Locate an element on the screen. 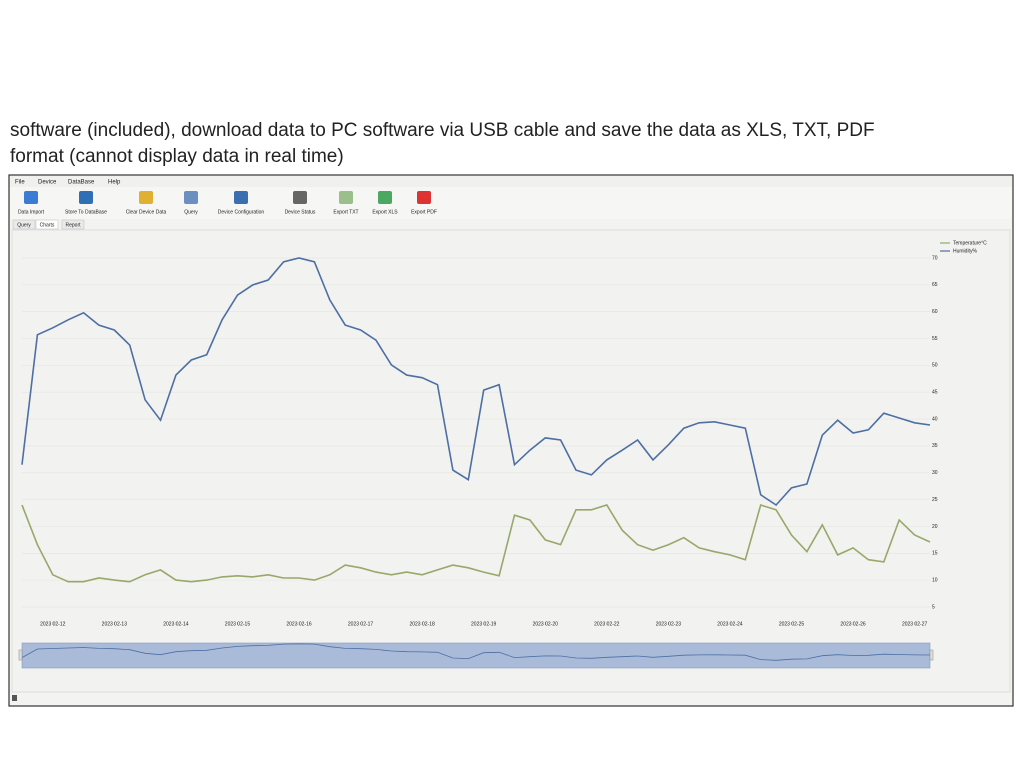 The height and width of the screenshot is (768, 1024). y-tick-label: 30 is located at coordinates (935, 473).